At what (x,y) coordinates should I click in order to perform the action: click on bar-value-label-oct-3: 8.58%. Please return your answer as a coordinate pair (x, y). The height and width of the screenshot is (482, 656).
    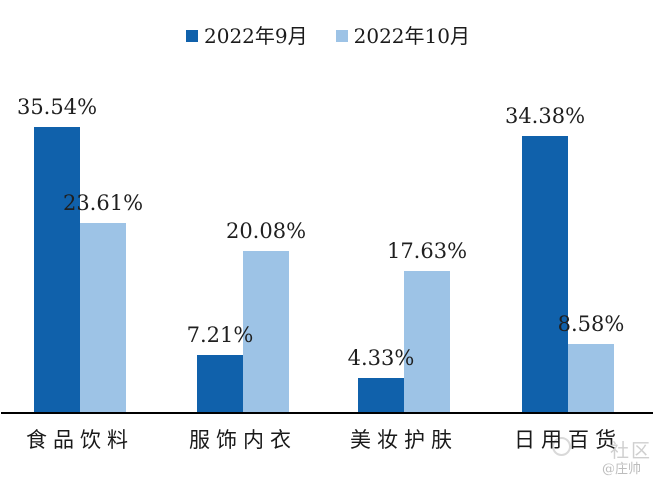
    Looking at the image, I should click on (591, 324).